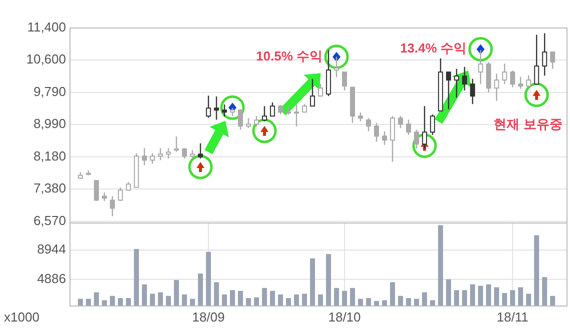 This screenshot has height=334, width=570. What do you see at coordinates (22, 316) in the screenshot?
I see `text: x1000` at bounding box center [22, 316].